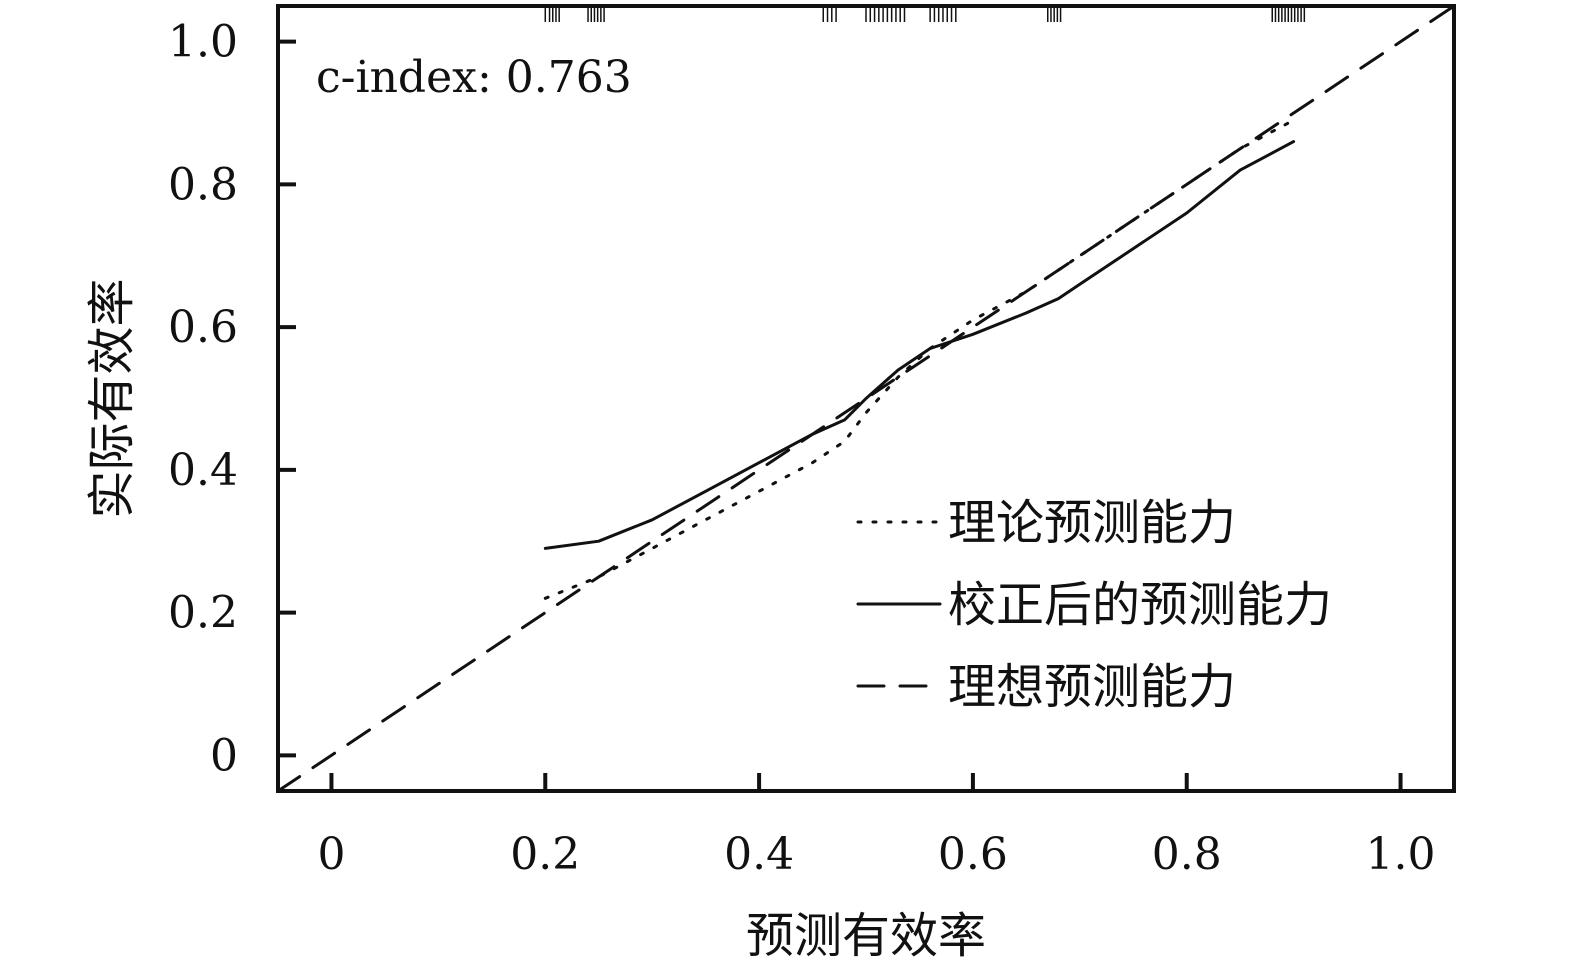  I want to click on c-index-annotation: c-index: 0.763, so click(474, 77).